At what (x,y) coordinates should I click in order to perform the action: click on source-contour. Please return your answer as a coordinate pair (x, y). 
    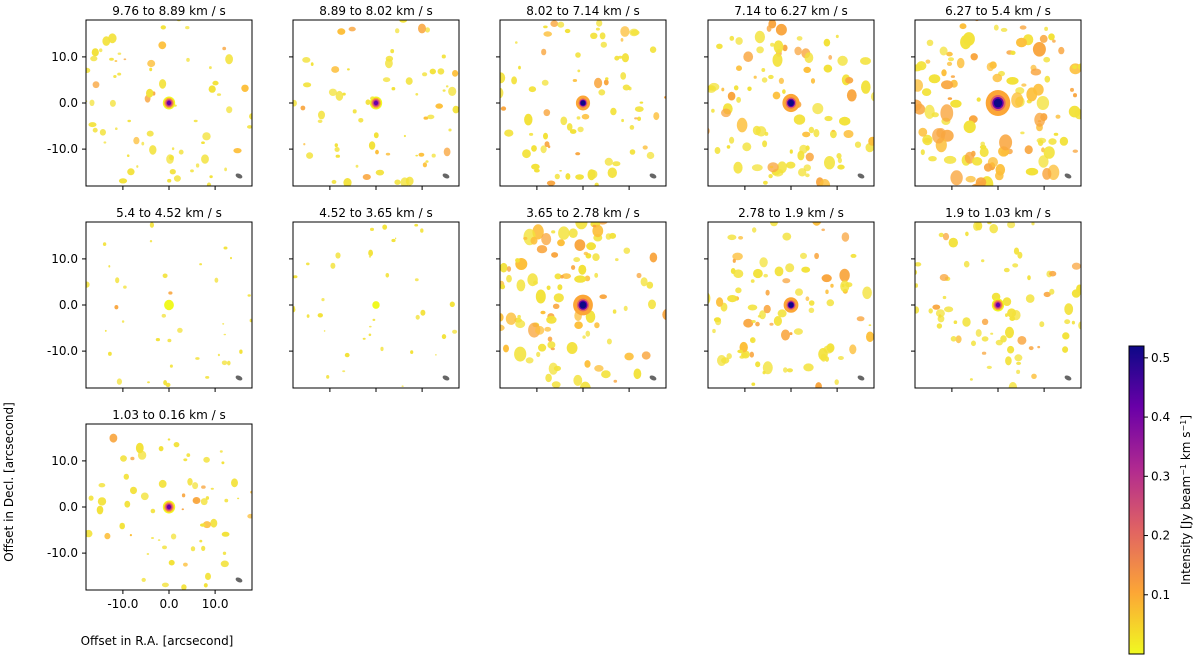
    Looking at the image, I should click on (376, 103).